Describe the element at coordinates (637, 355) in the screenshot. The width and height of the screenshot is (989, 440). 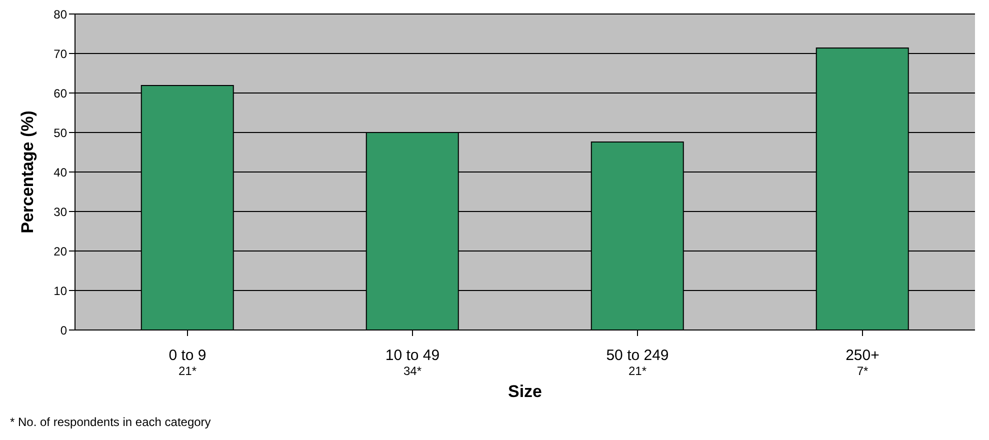
I see `x-tick-label: 50 to 249` at that location.